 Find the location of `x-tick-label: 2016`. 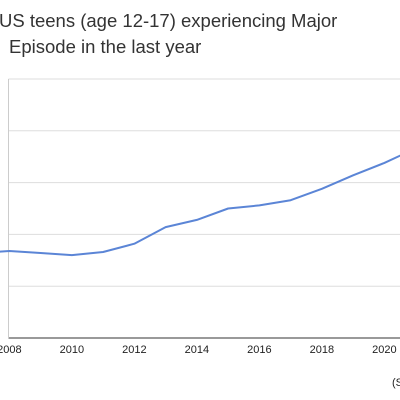

x-tick-label: 2016 is located at coordinates (259, 350).